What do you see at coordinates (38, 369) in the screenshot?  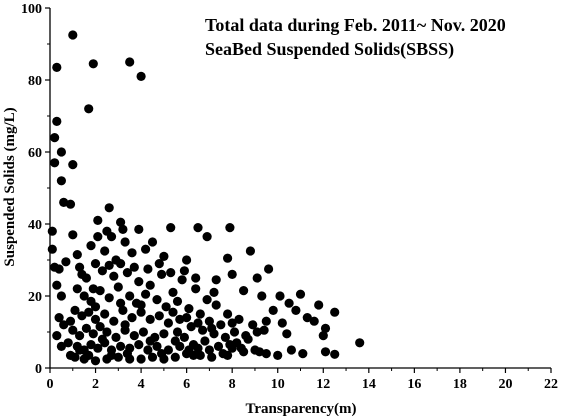 I see `y-tick-label: 0` at bounding box center [38, 369].